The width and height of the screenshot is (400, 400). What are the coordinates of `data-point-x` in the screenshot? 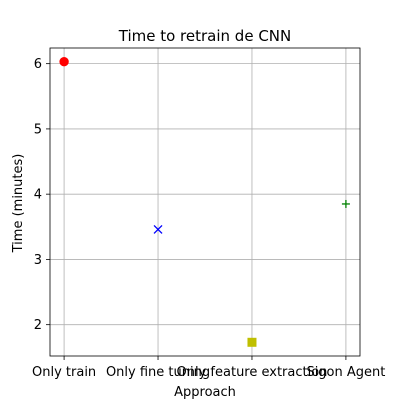 It's located at (158, 229).